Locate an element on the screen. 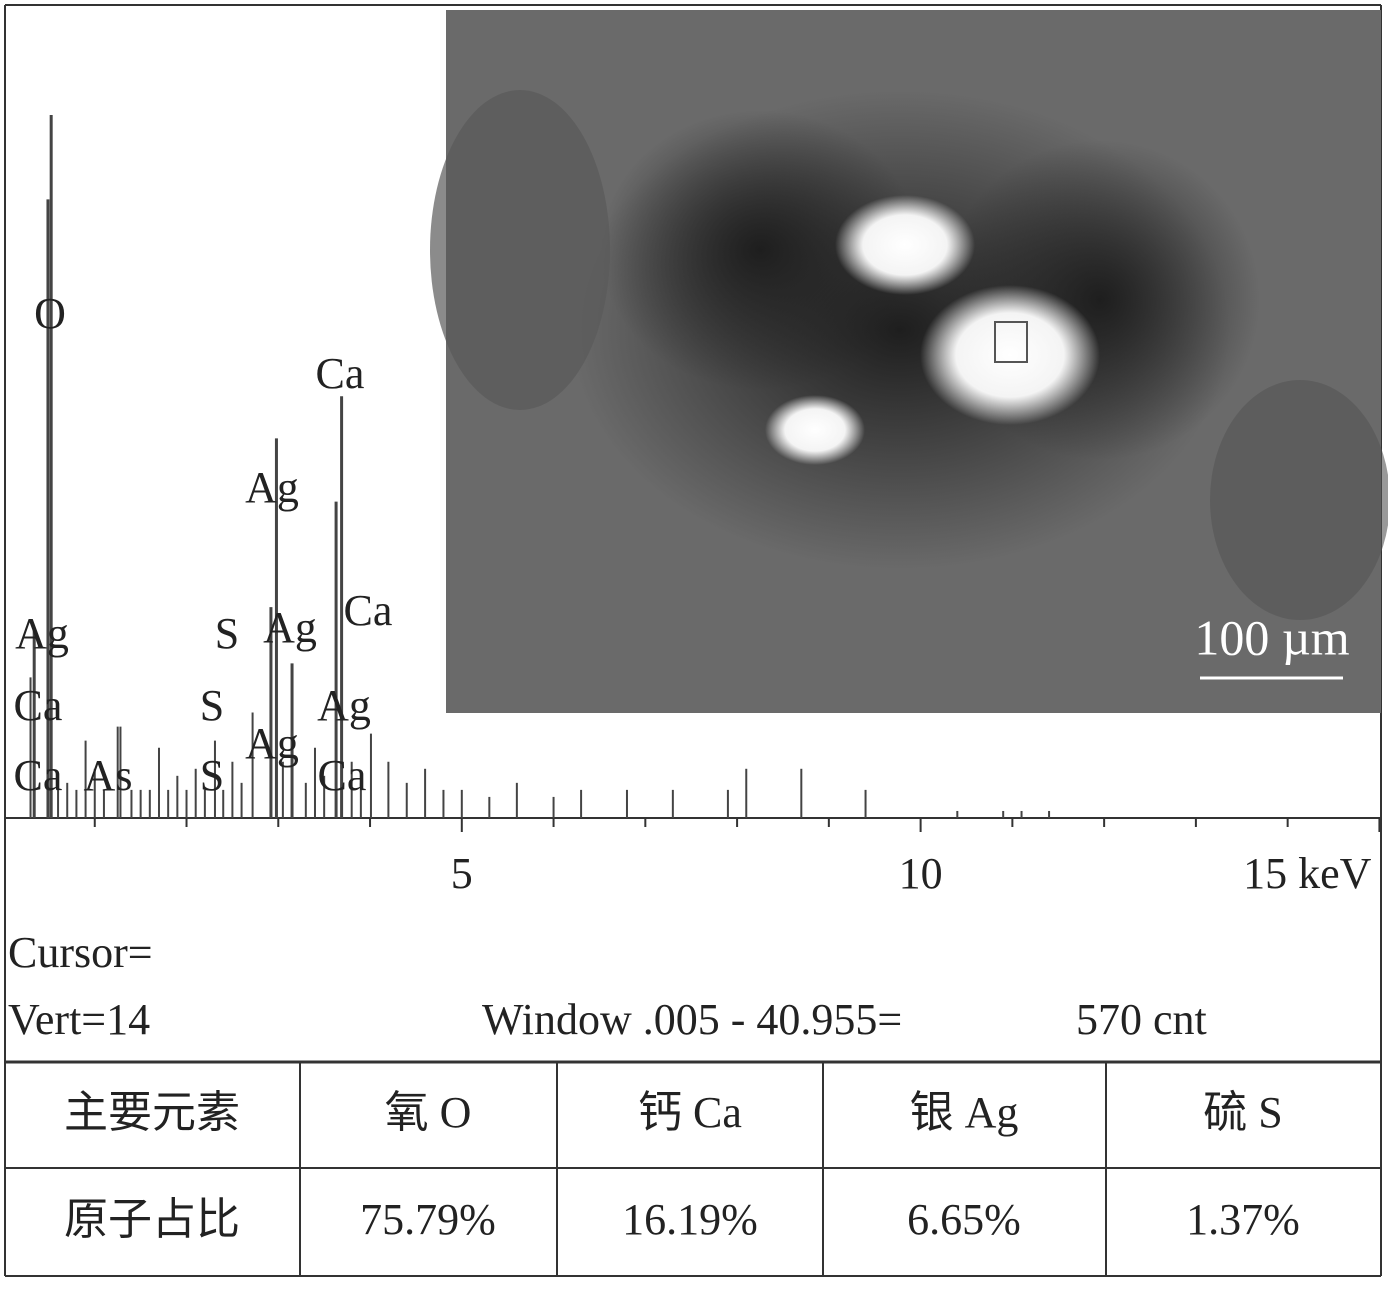 This screenshot has height=1296, width=1388. x-tick-label: 5 is located at coordinates (462, 873).